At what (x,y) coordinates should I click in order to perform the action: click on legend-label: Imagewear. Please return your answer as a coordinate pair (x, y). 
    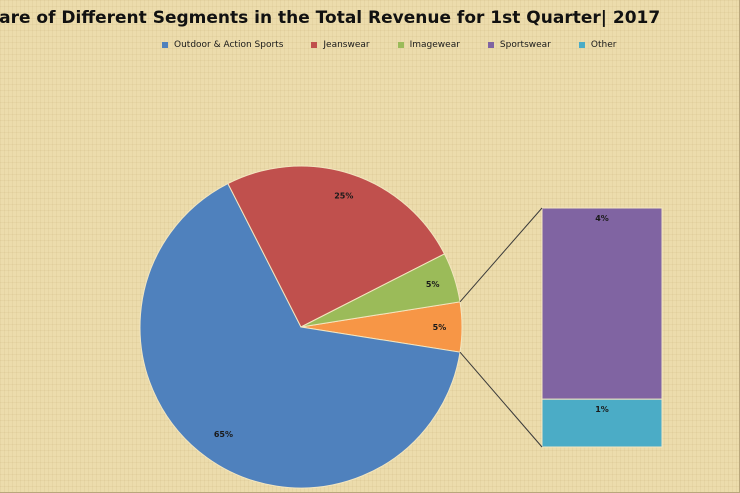
    Looking at the image, I should click on (434, 45).